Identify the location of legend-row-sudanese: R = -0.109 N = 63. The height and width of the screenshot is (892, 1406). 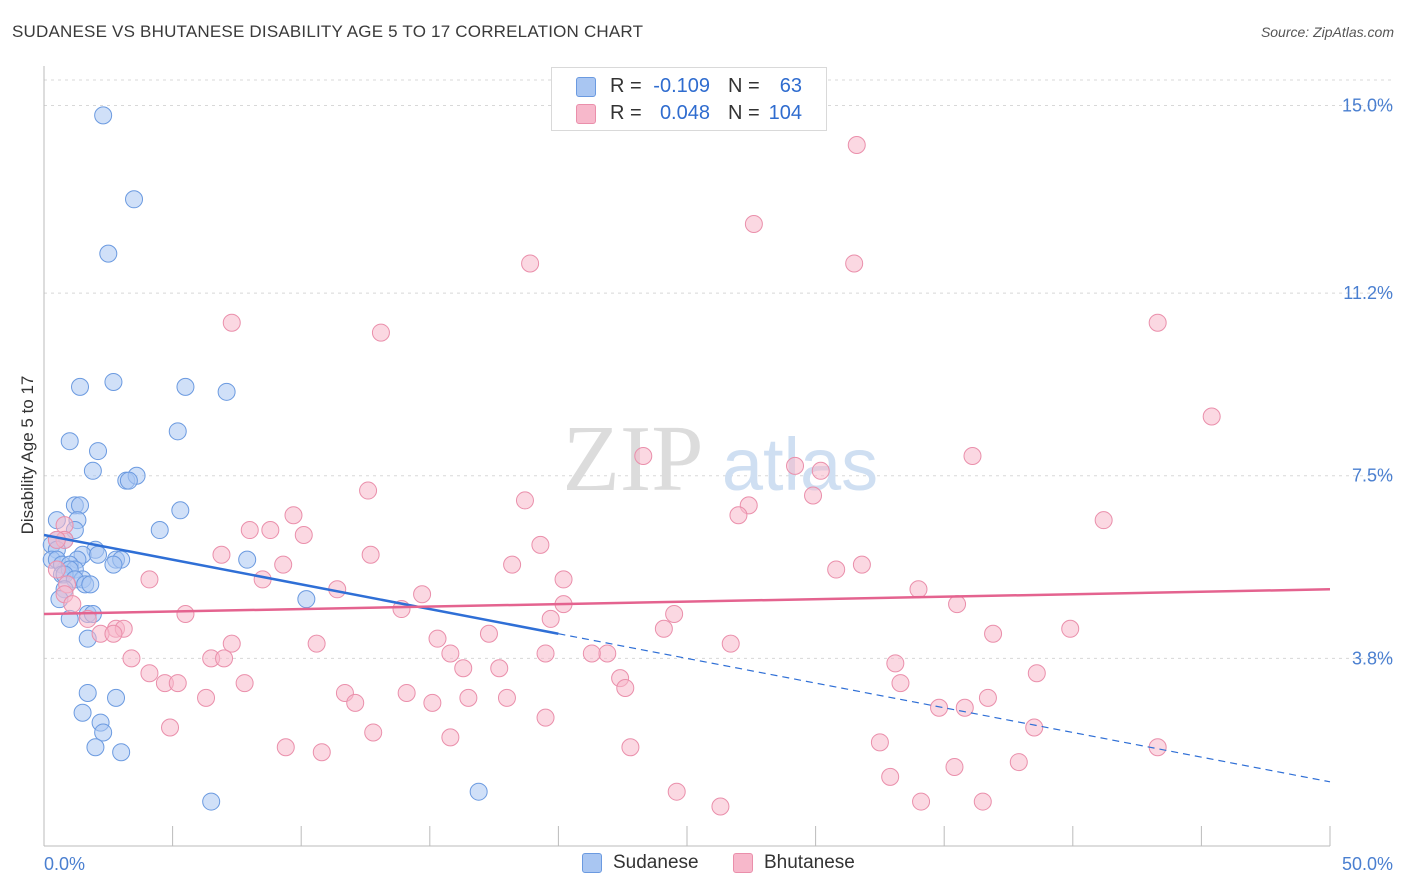
(689, 87).